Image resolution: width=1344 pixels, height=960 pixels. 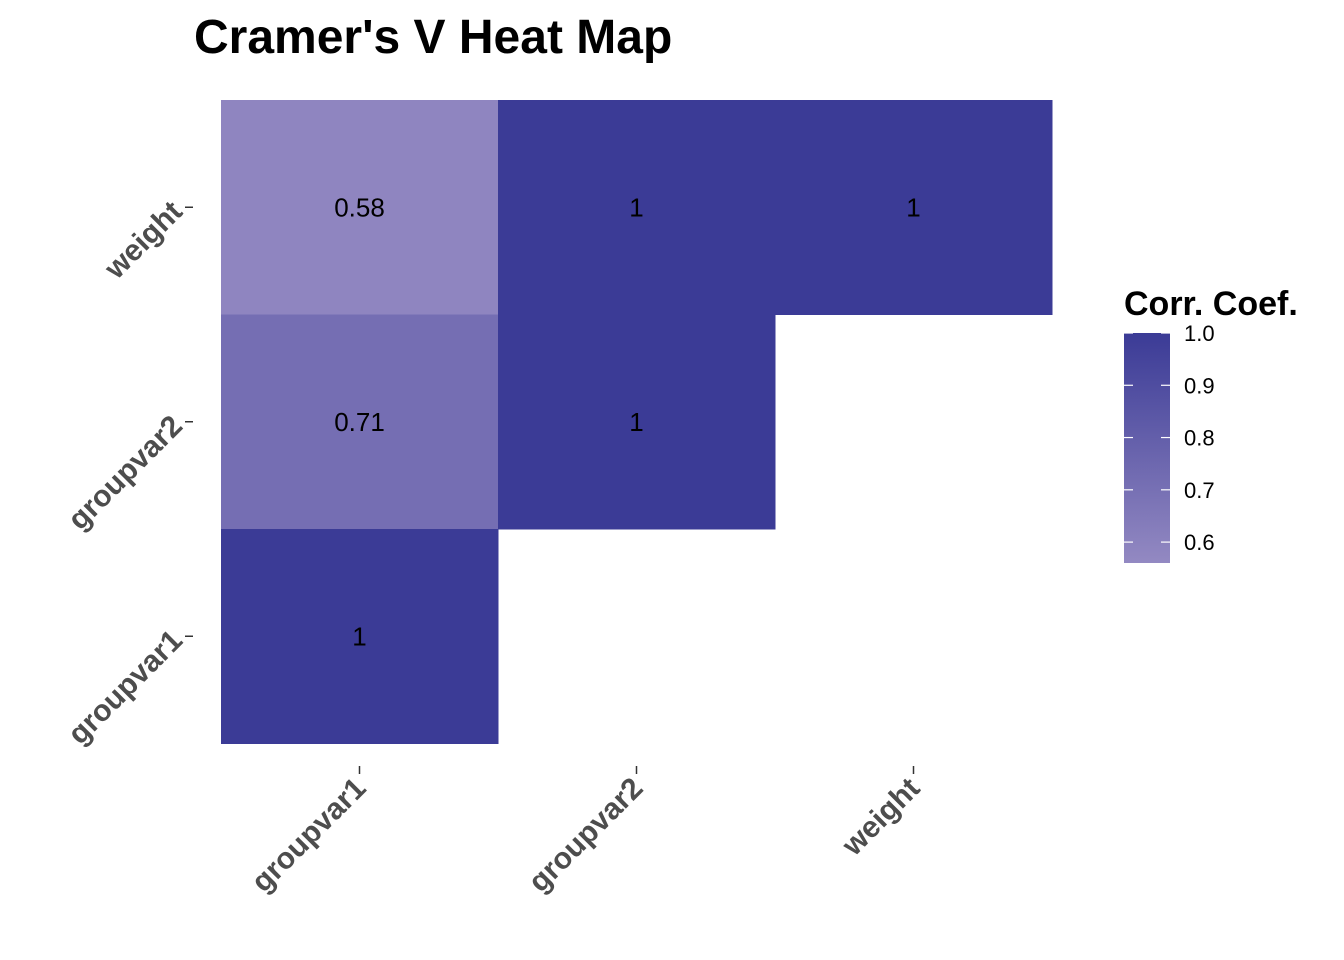 I want to click on heatmap-cell-groupvar1-groupvar1, so click(x=360, y=636).